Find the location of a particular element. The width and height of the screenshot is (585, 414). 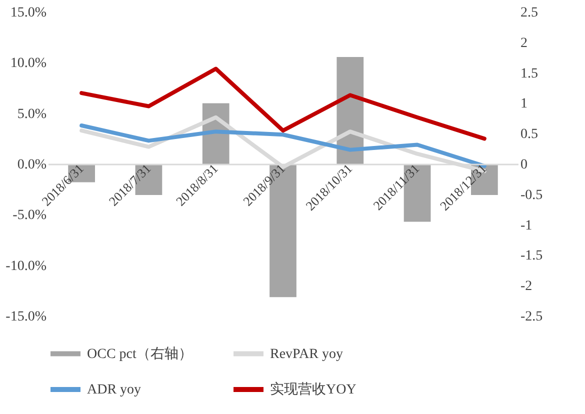

legend-label: 实现营收YOY is located at coordinates (313, 390).